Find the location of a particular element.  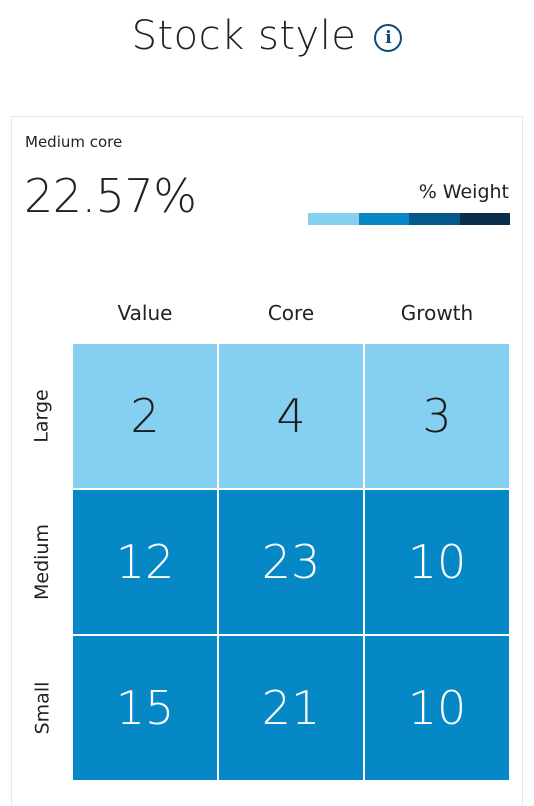

cell-large-core: 4 is located at coordinates (291, 416).